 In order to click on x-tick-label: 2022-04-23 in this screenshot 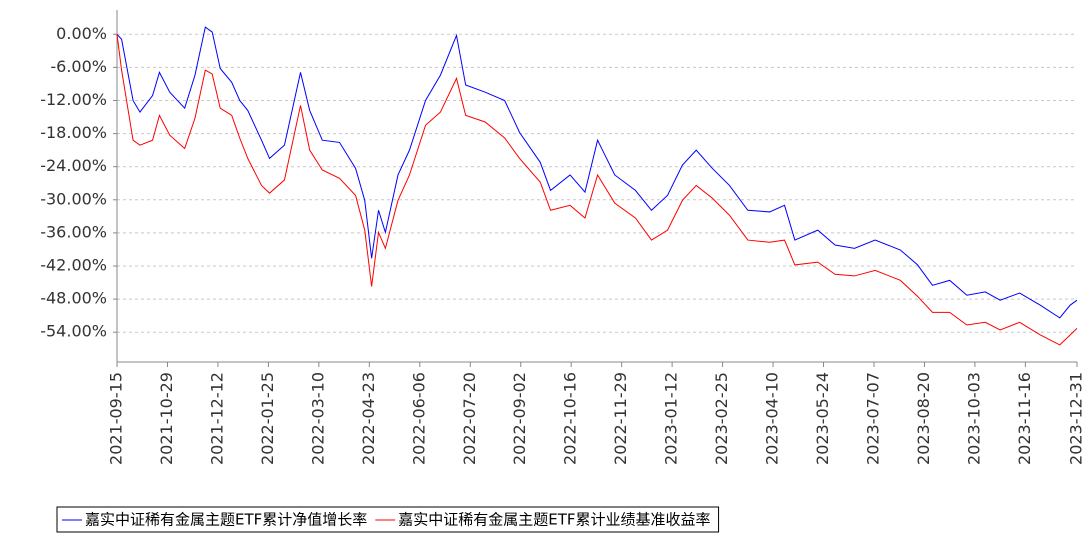, I will do `click(368, 418)`.